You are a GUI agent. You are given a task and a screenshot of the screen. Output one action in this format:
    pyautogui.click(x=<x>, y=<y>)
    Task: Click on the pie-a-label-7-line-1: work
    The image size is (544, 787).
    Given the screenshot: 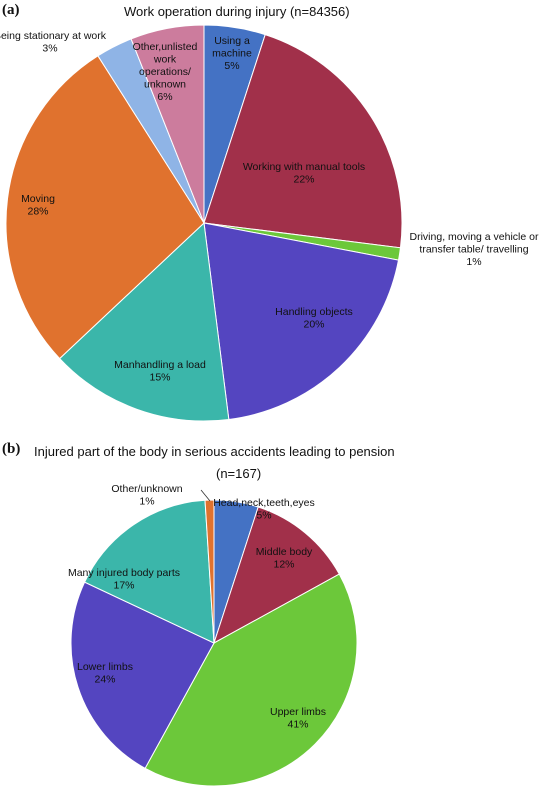 What is the action you would take?
    pyautogui.click(x=165, y=60)
    